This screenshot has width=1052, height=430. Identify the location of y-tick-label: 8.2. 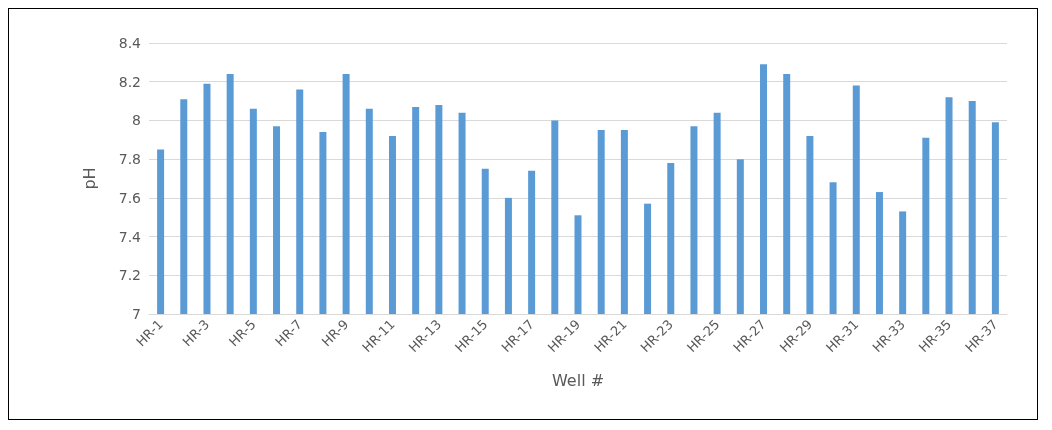
(129, 81).